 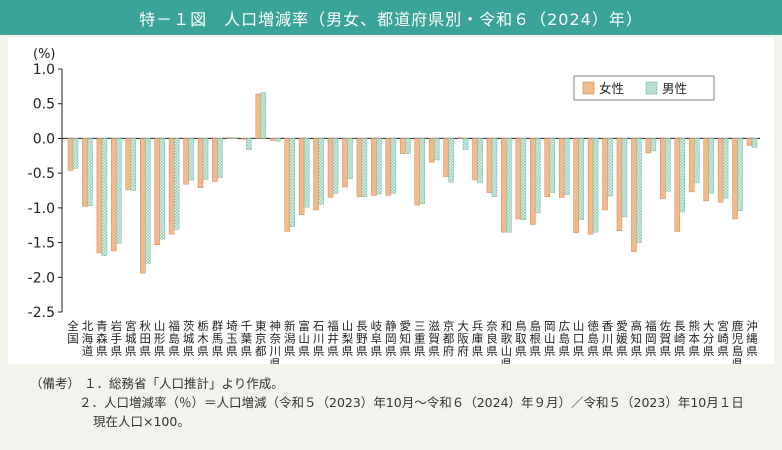 What do you see at coordinates (709, 339) in the screenshot?
I see `category-label: 分` at bounding box center [709, 339].